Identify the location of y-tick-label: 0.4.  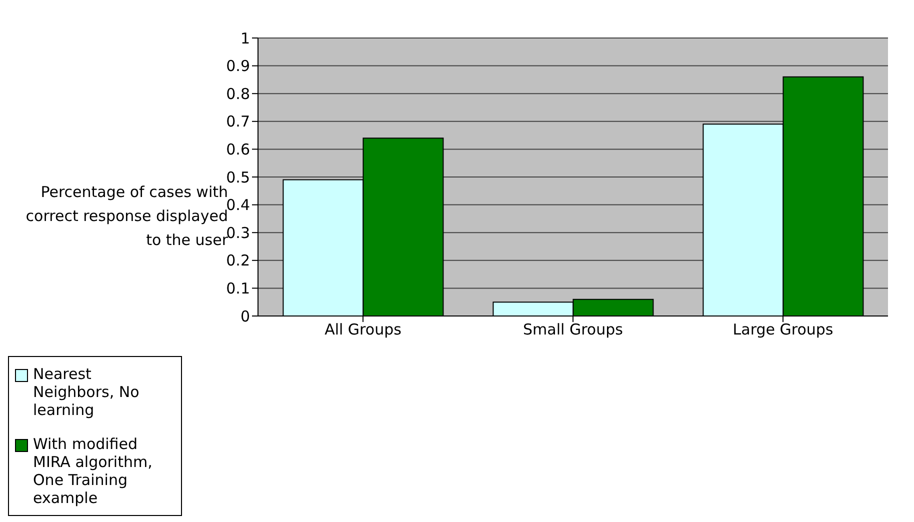
(238, 205).